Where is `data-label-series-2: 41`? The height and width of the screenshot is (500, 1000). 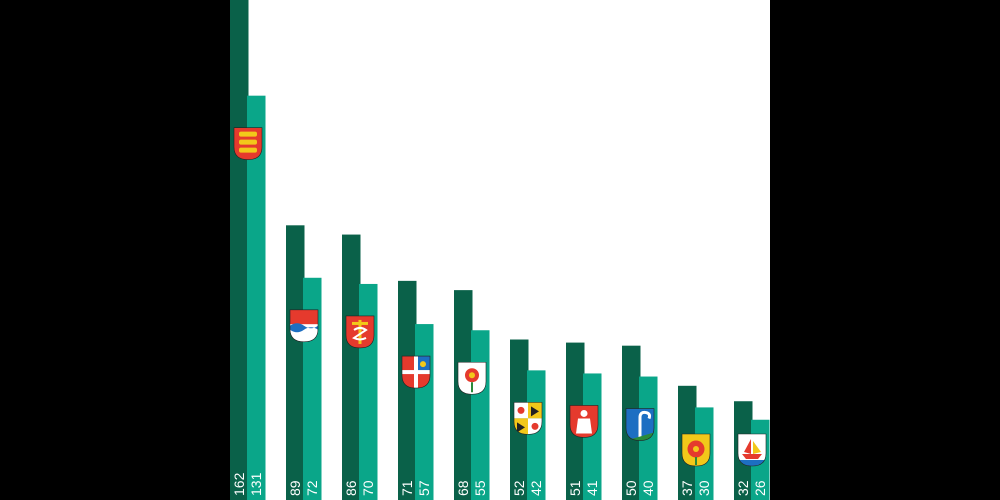 data-label-series-2: 41 is located at coordinates (592, 488).